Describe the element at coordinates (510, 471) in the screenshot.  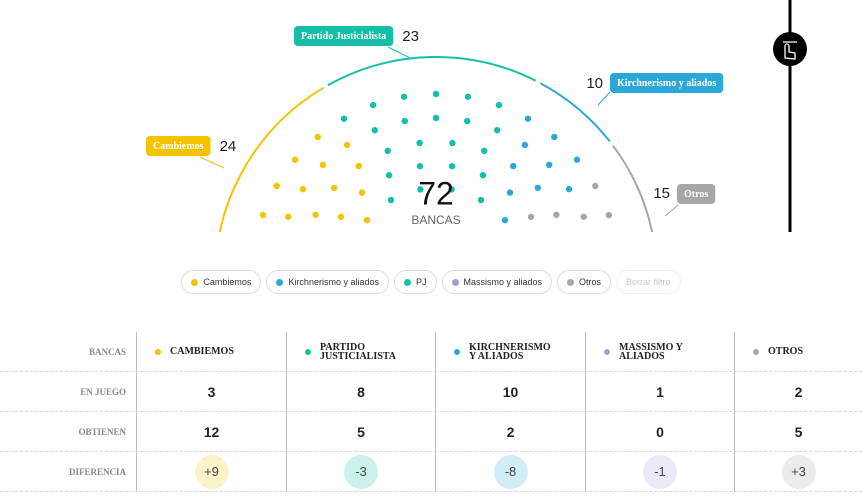
I see `table-cell: -8` at that location.